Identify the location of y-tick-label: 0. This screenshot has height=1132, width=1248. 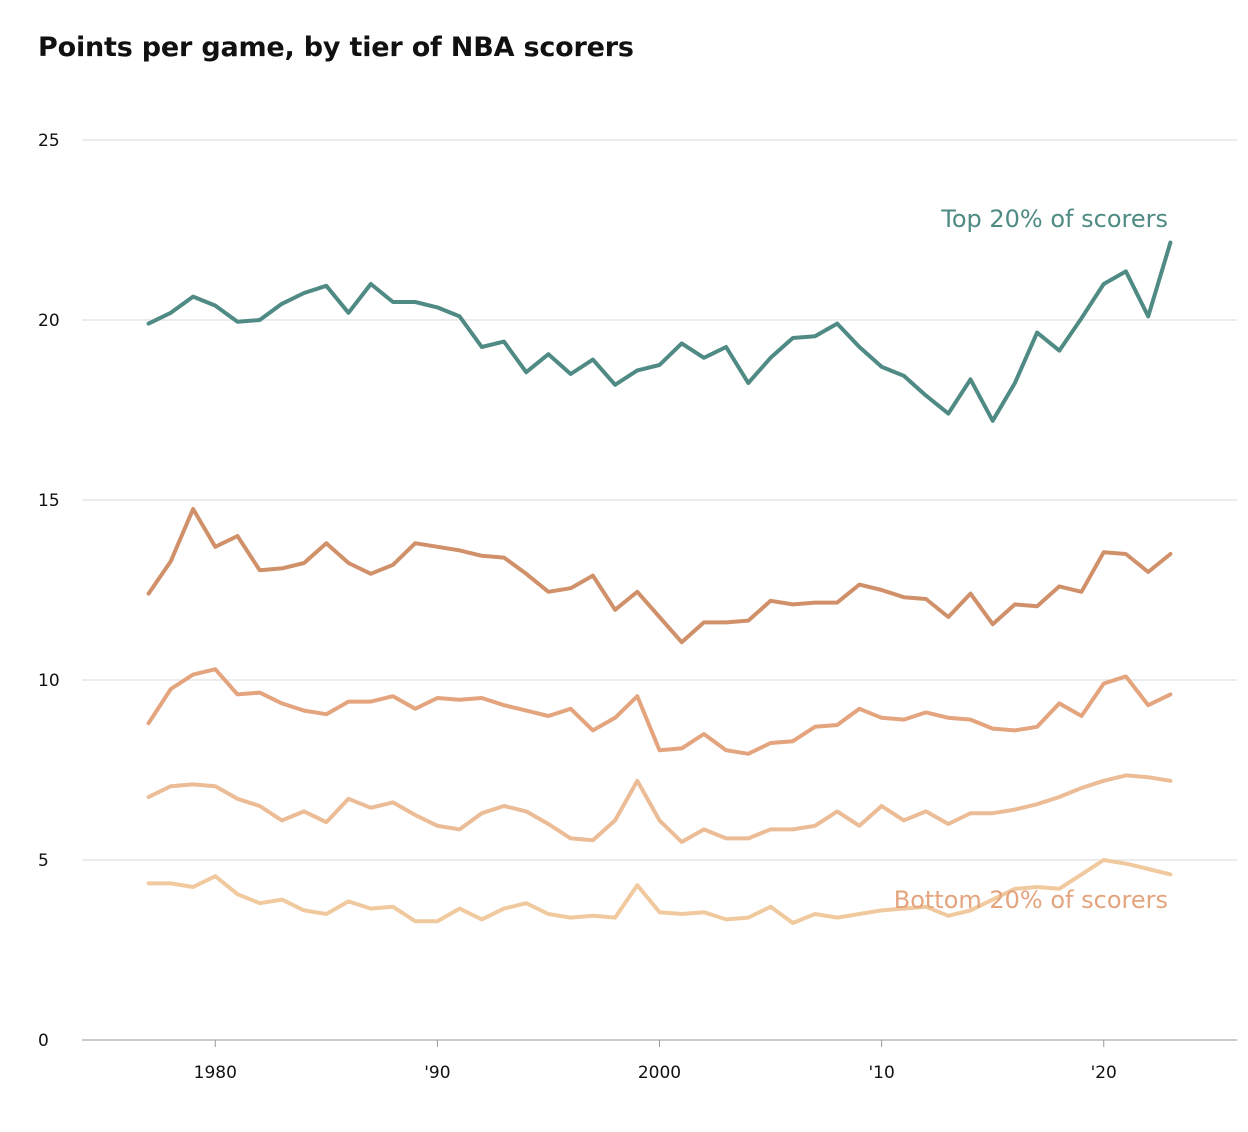
(43, 1041).